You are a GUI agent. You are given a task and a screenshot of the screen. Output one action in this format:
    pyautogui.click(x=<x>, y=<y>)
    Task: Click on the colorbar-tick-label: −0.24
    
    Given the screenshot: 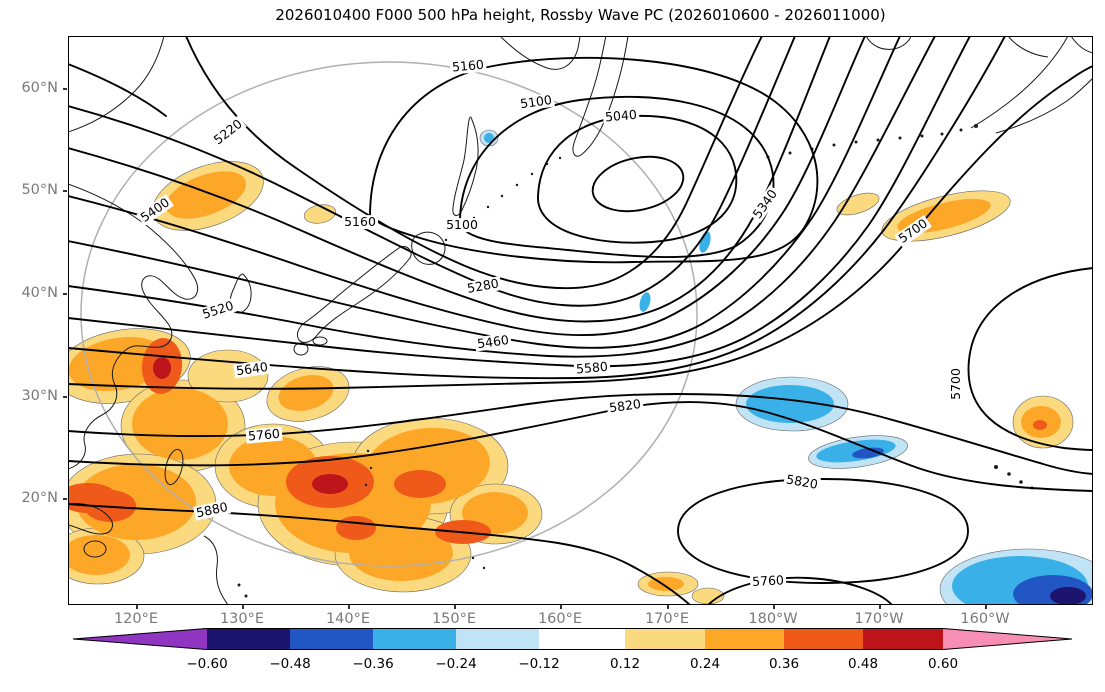 What is the action you would take?
    pyautogui.click(x=456, y=664)
    